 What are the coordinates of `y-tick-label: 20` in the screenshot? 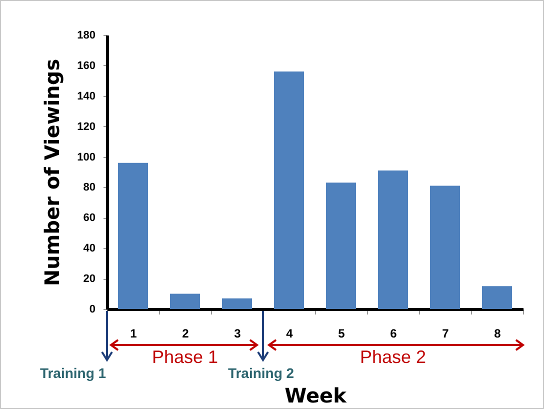 It's located at (89, 279).